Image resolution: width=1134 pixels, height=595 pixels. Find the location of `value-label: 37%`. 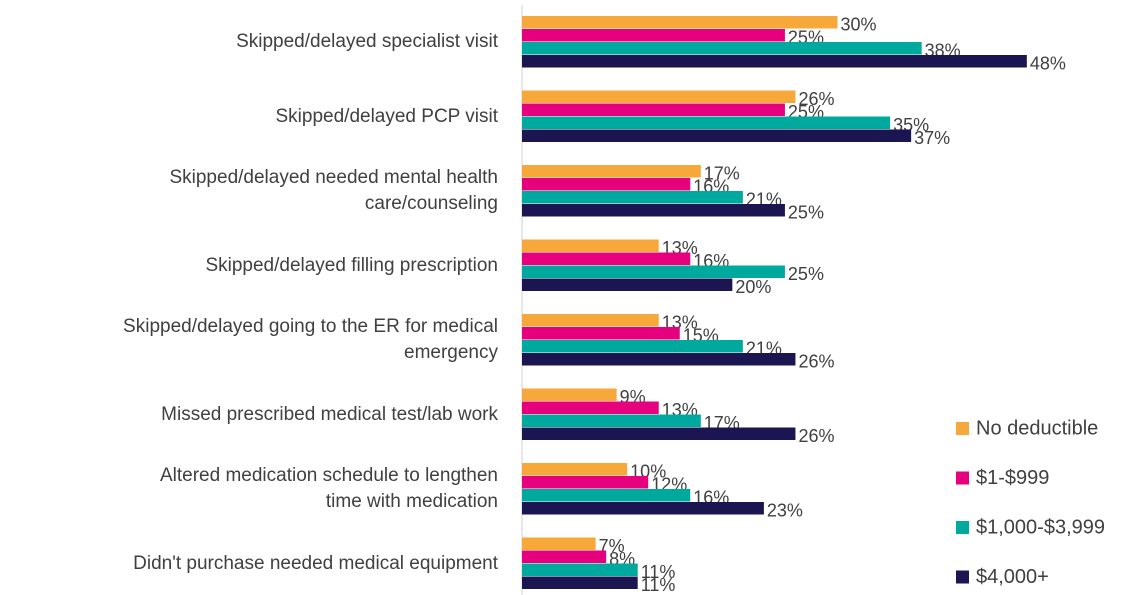

value-label: 37% is located at coordinates (932, 138).